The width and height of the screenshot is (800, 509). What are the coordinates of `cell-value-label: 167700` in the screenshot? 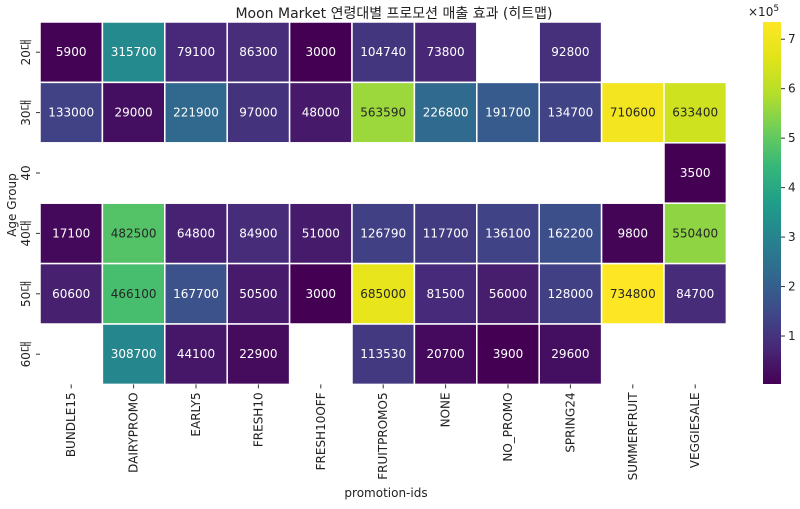 It's located at (196, 294).